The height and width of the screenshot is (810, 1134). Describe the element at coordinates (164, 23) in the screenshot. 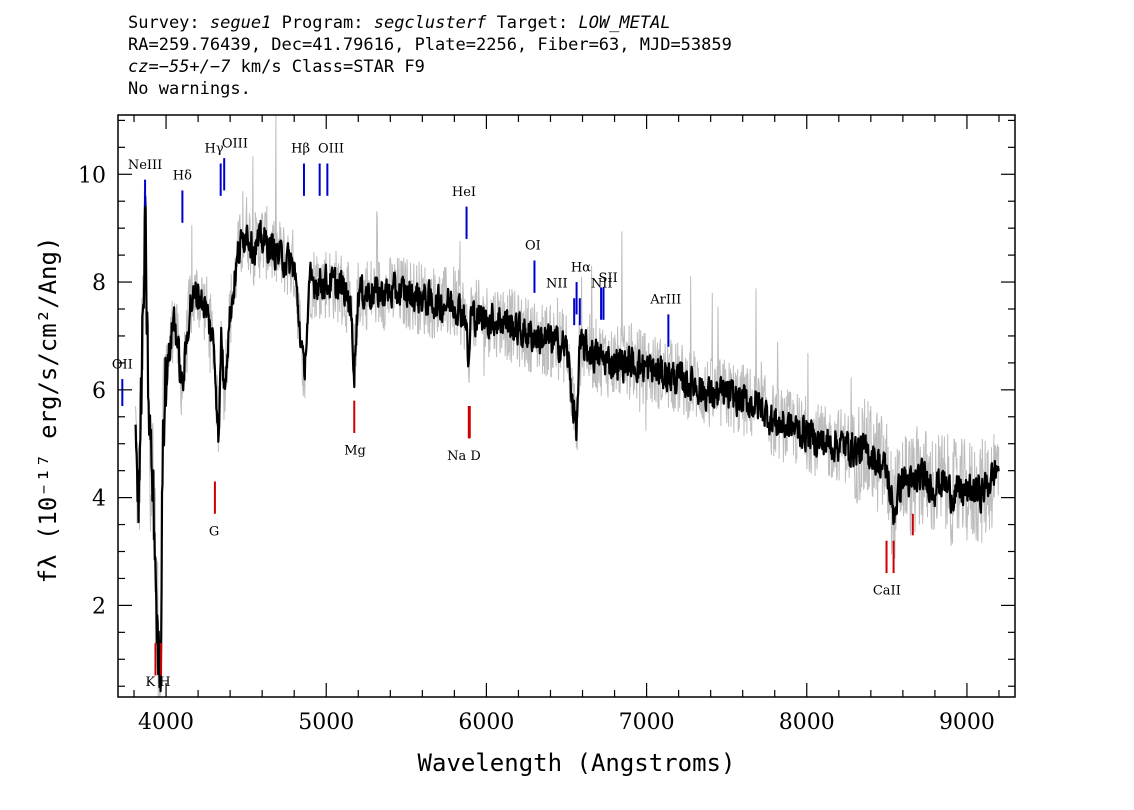

I see `survey-label: Survey:` at that location.